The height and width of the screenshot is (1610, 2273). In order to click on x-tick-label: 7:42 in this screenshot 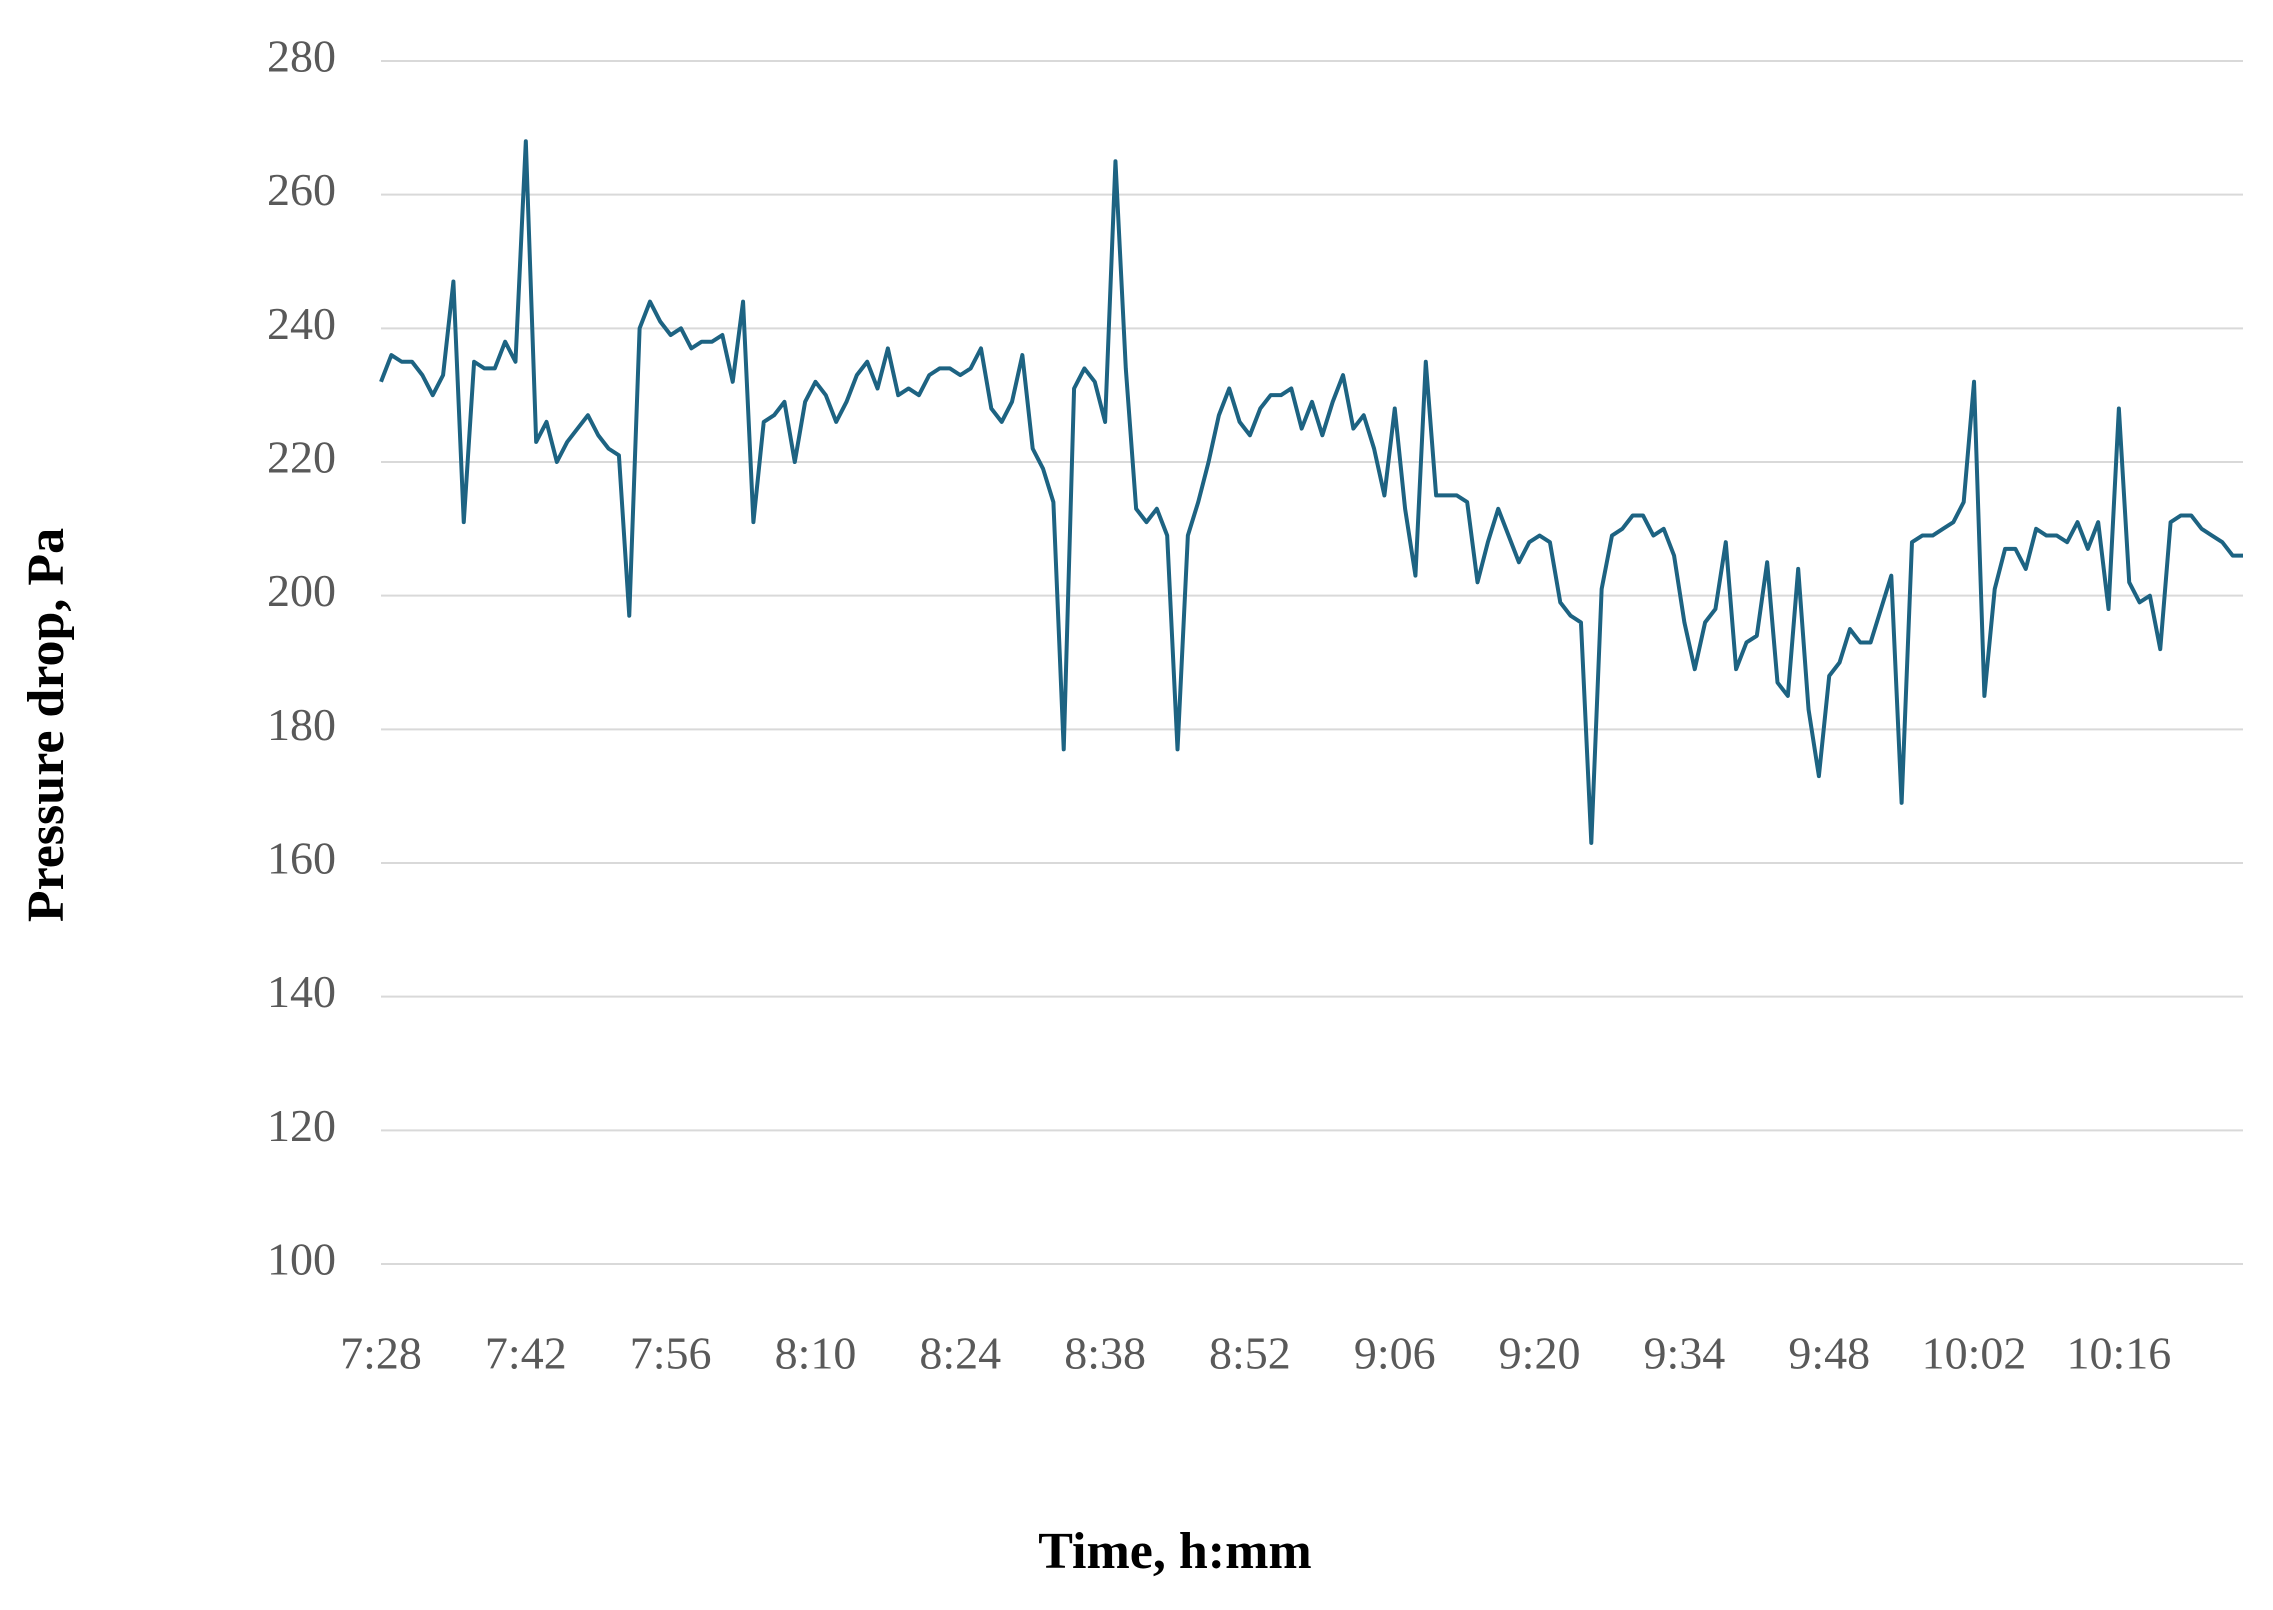, I will do `click(526, 1353)`.